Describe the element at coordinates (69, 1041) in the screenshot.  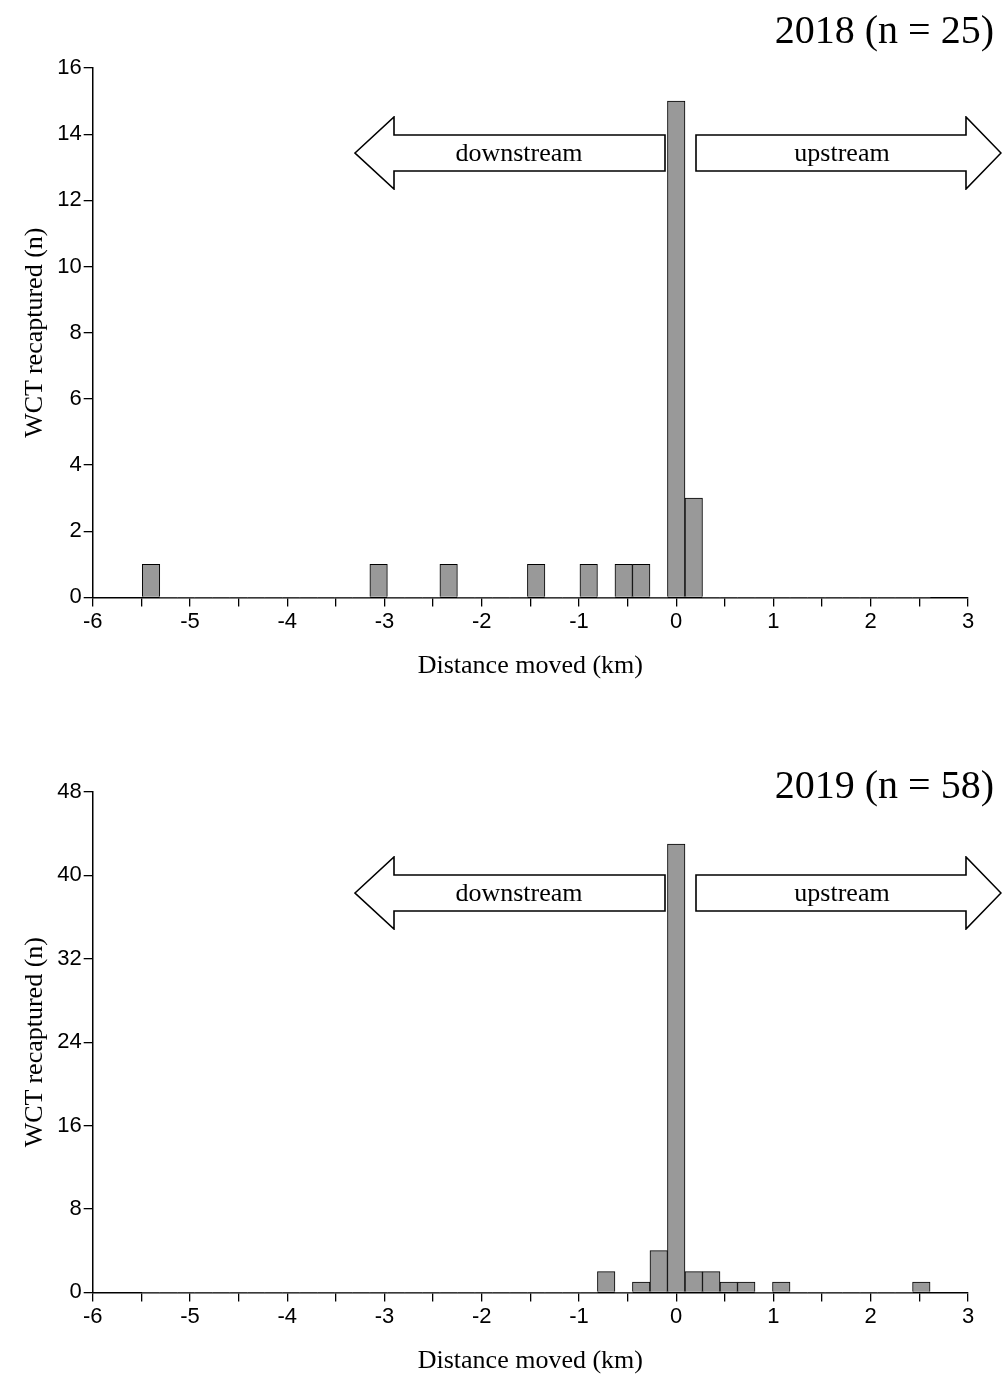
I see `y-tick-label: 24` at that location.